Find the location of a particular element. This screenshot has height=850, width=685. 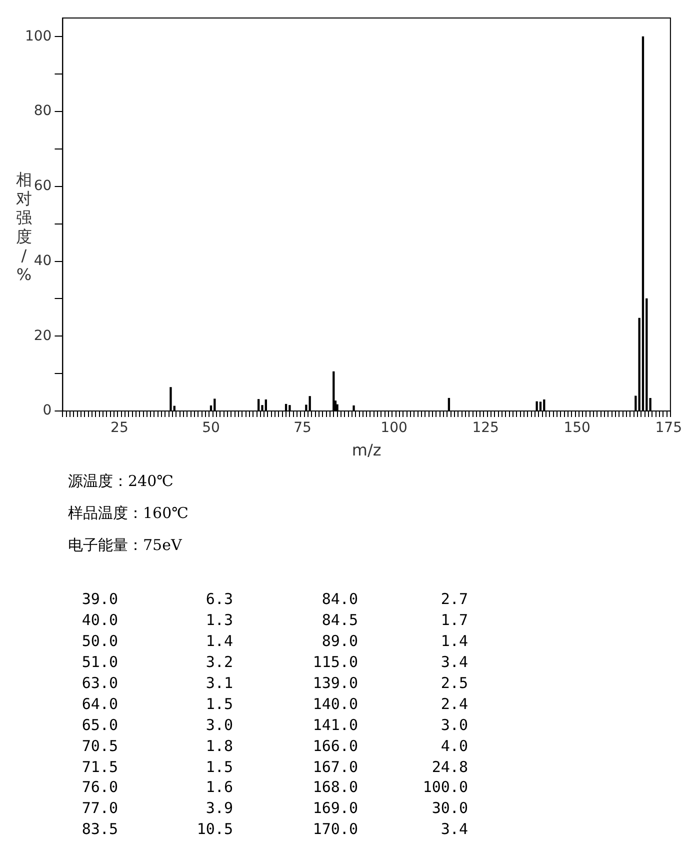

x-tick-label: 25 is located at coordinates (119, 428).